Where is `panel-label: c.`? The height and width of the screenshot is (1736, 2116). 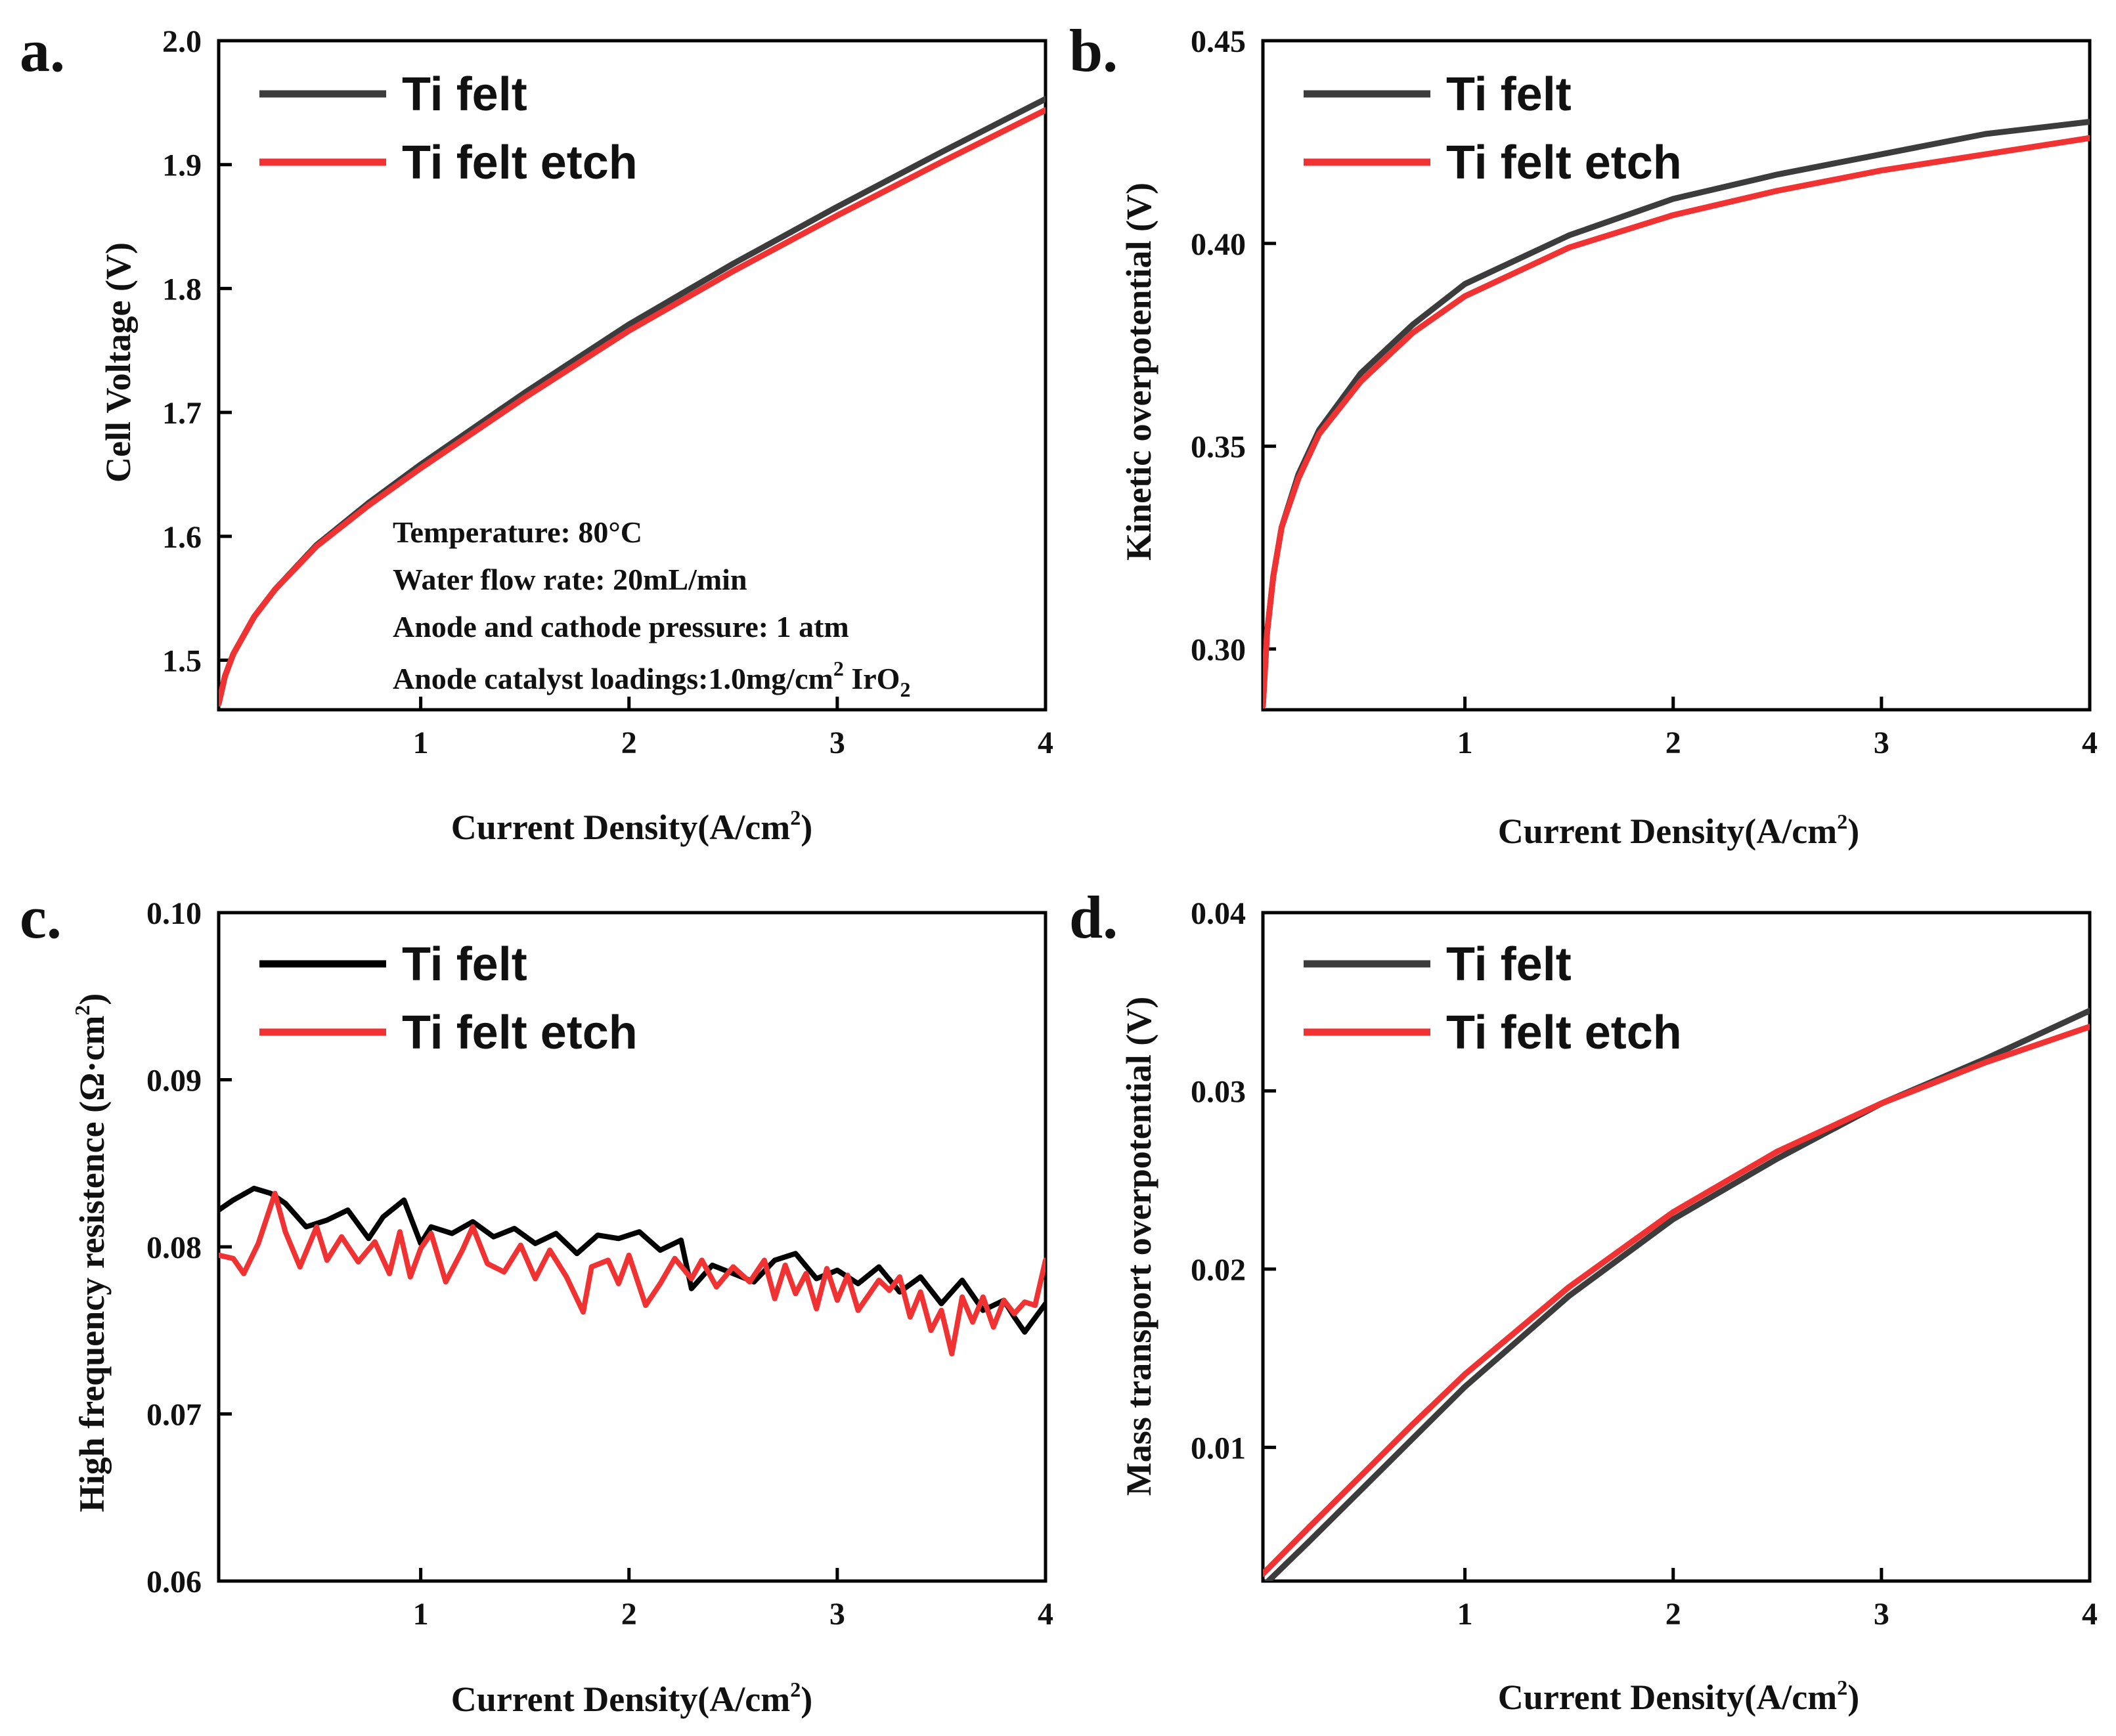
panel-label: c. is located at coordinates (41, 917).